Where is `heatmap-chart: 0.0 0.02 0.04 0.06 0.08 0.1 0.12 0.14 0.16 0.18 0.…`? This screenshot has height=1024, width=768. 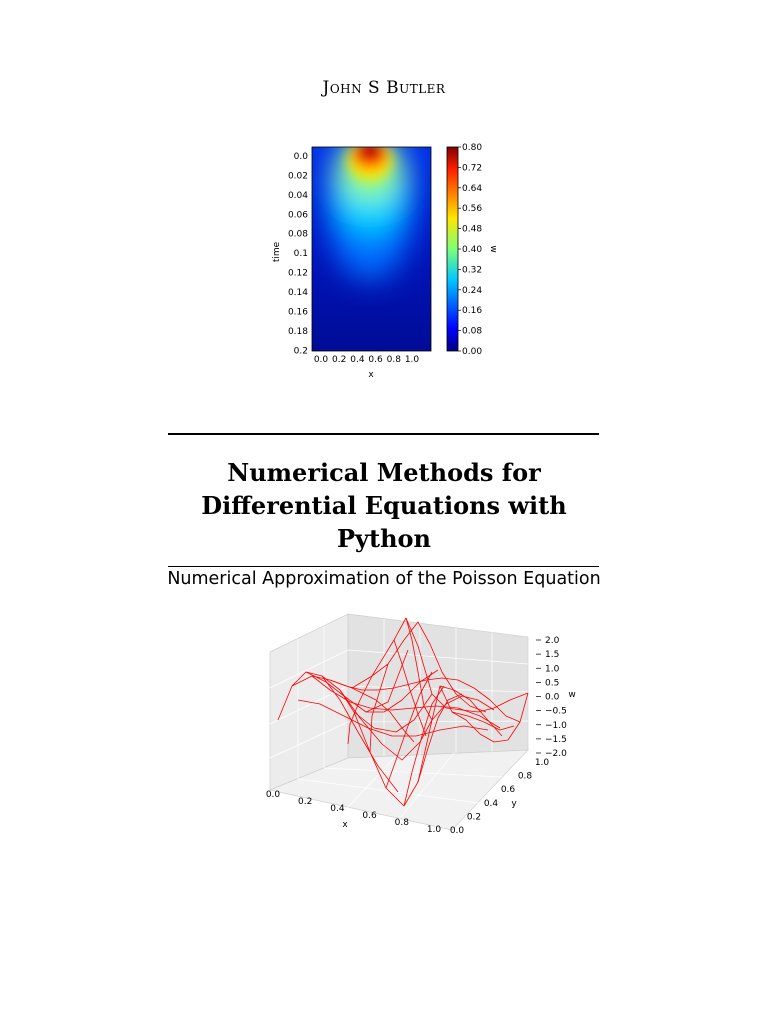 heatmap-chart: 0.0 0.02 0.04 0.06 0.08 0.1 0.12 0.14 0.16 0.18 0.… is located at coordinates (385, 261).